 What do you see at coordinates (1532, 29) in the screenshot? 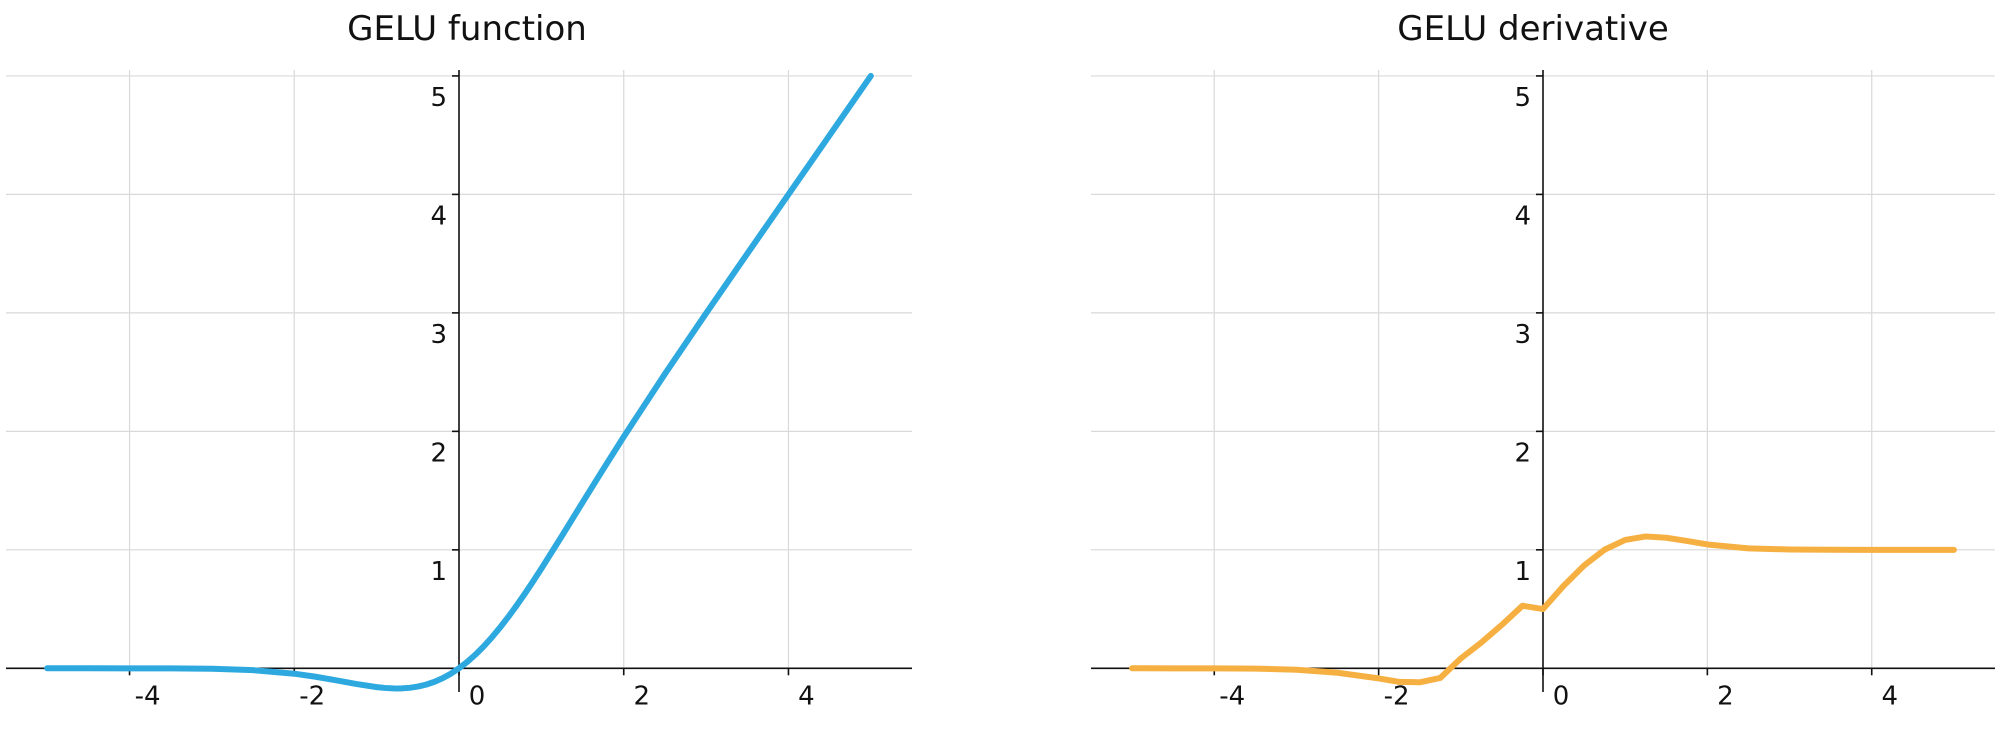
I see `chart-title: GELU derivative` at bounding box center [1532, 29].